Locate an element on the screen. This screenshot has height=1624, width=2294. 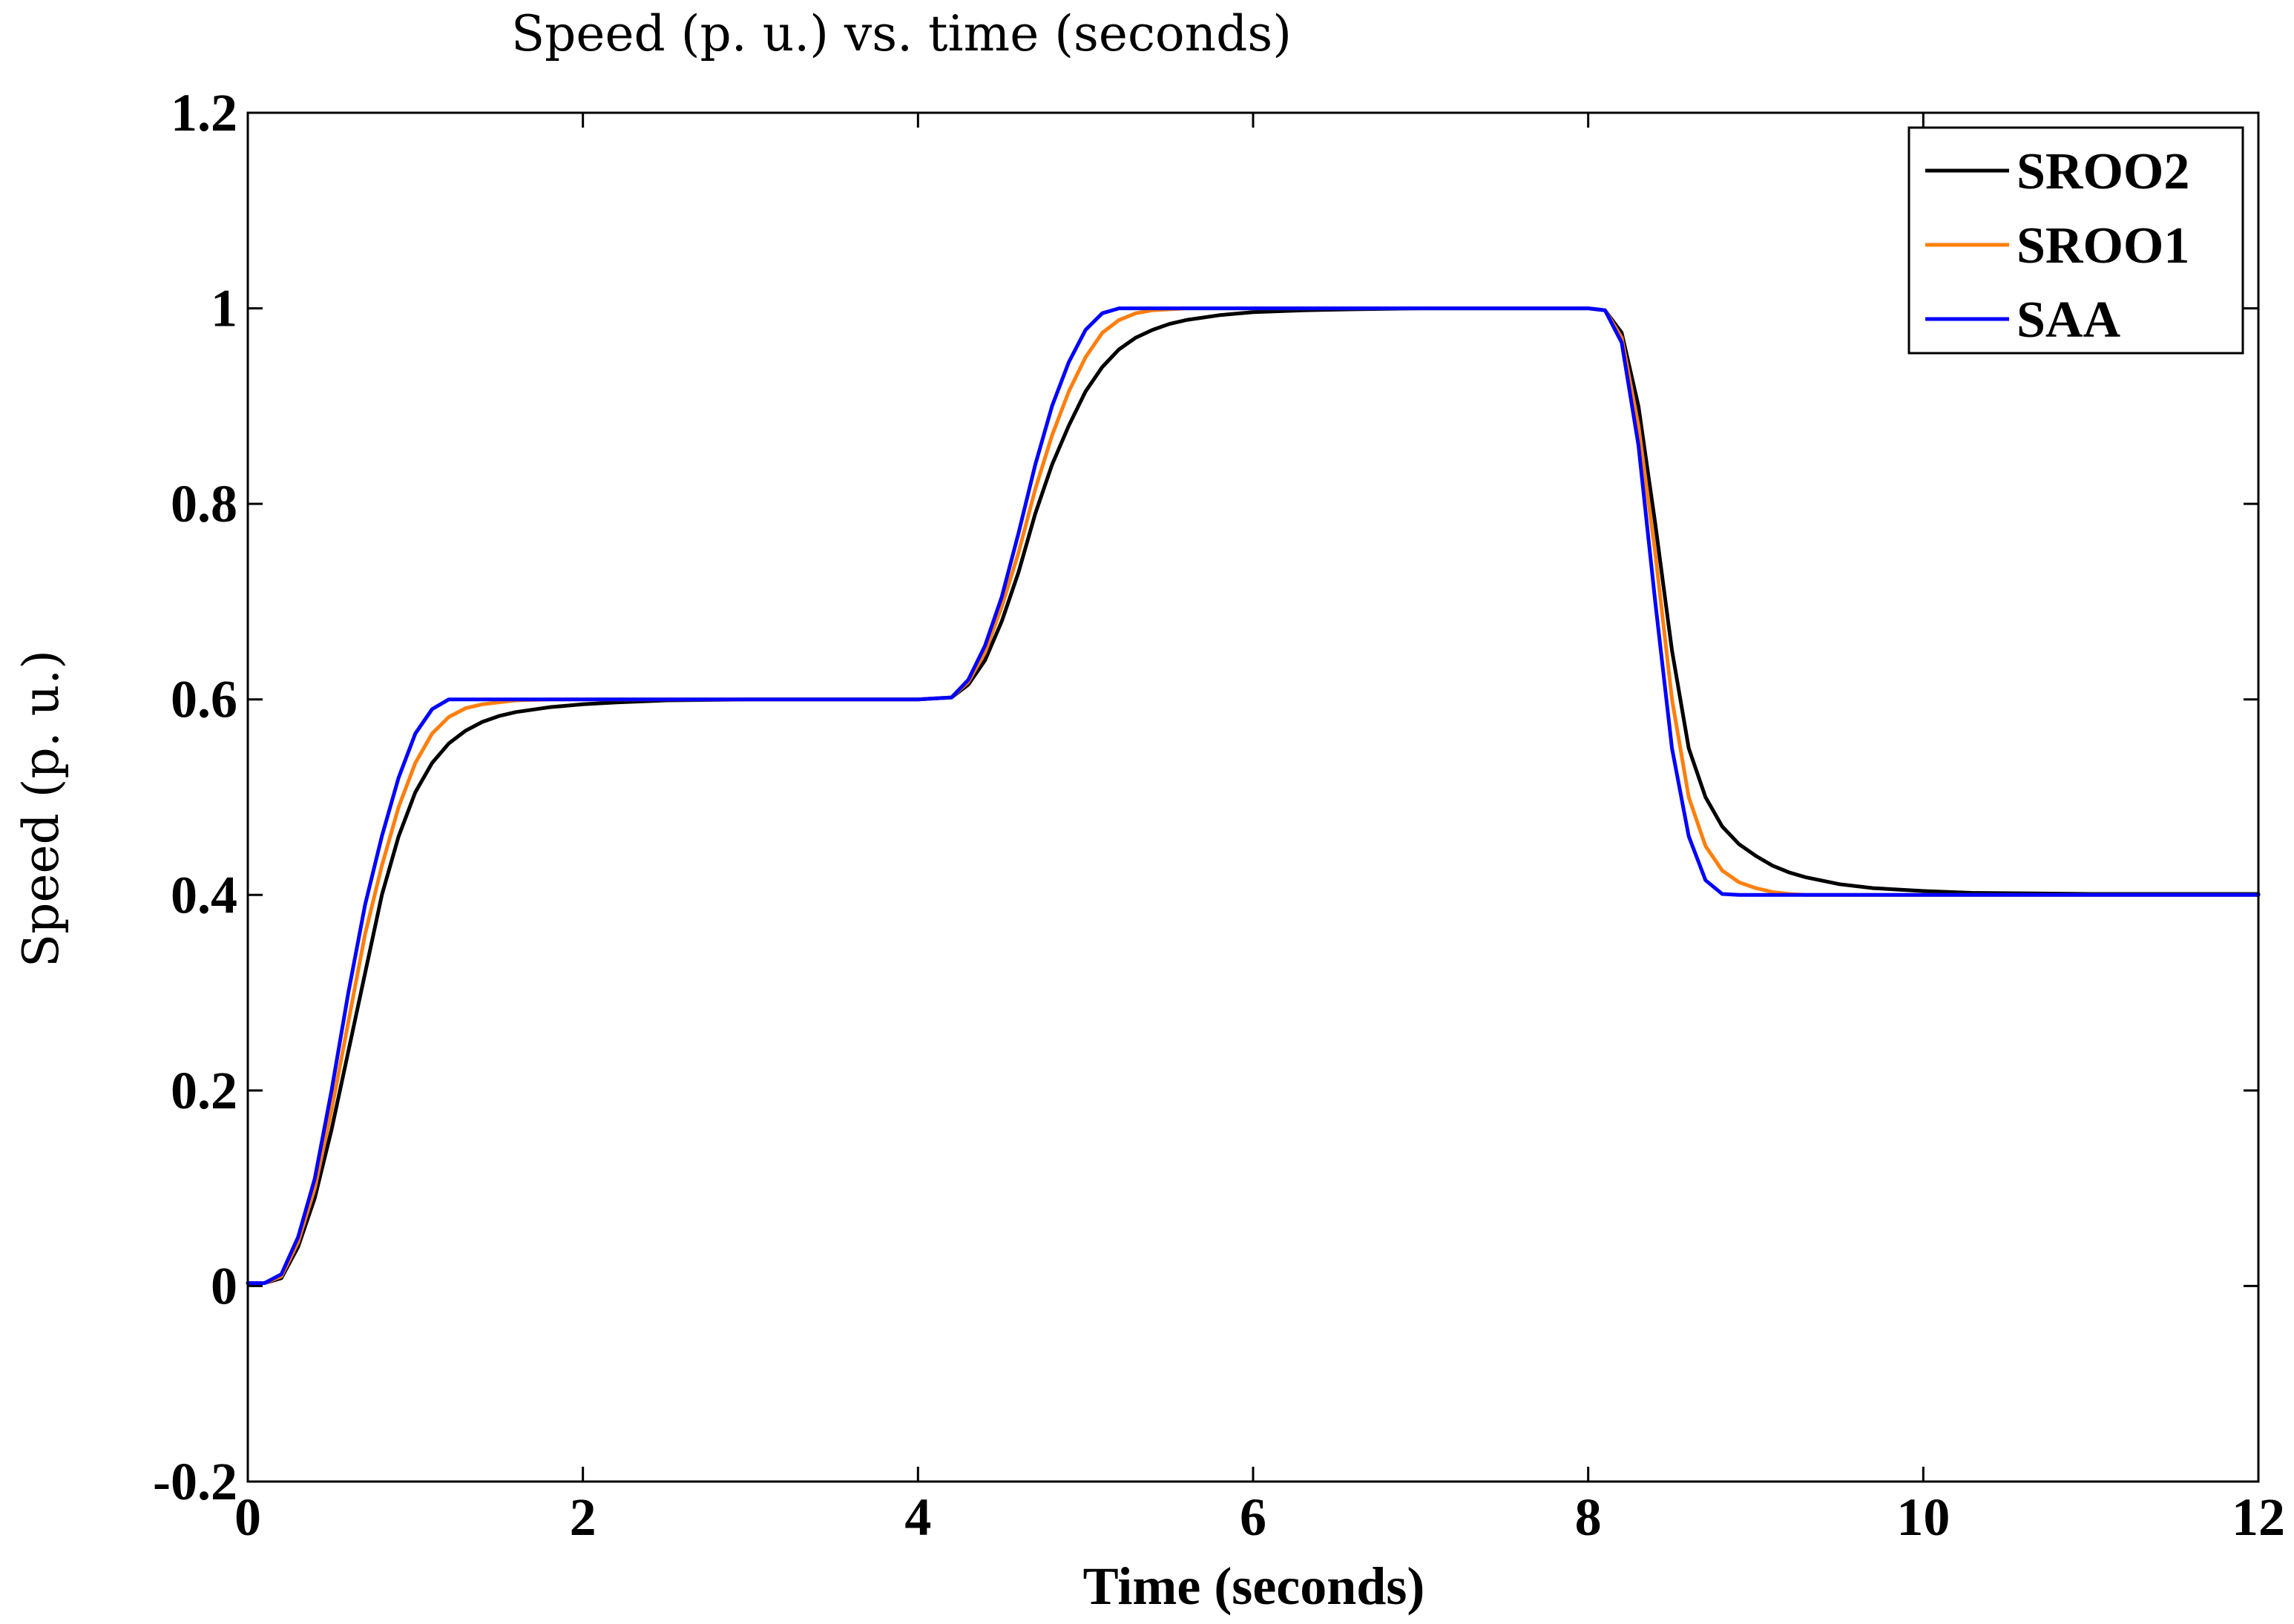
y-tick-label: -0.2 is located at coordinates (195, 1481).